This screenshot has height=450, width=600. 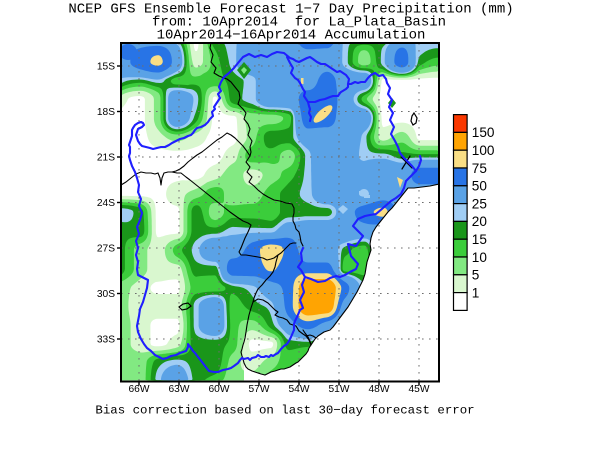 What do you see at coordinates (476, 275) in the screenshot?
I see `svg-text: 5` at bounding box center [476, 275].